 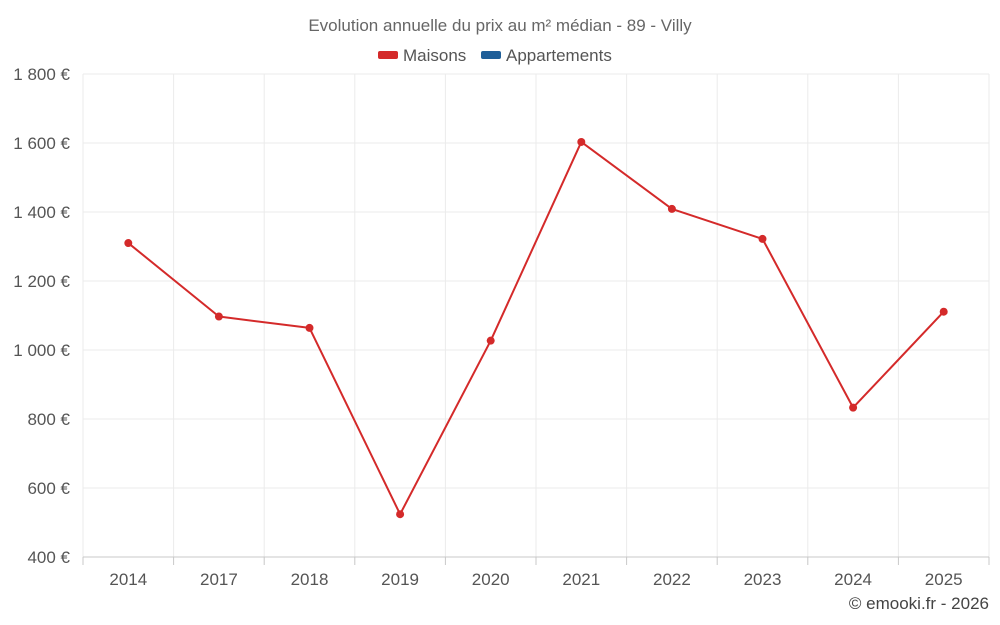 I want to click on x-tick-label: 2017, so click(x=219, y=579).